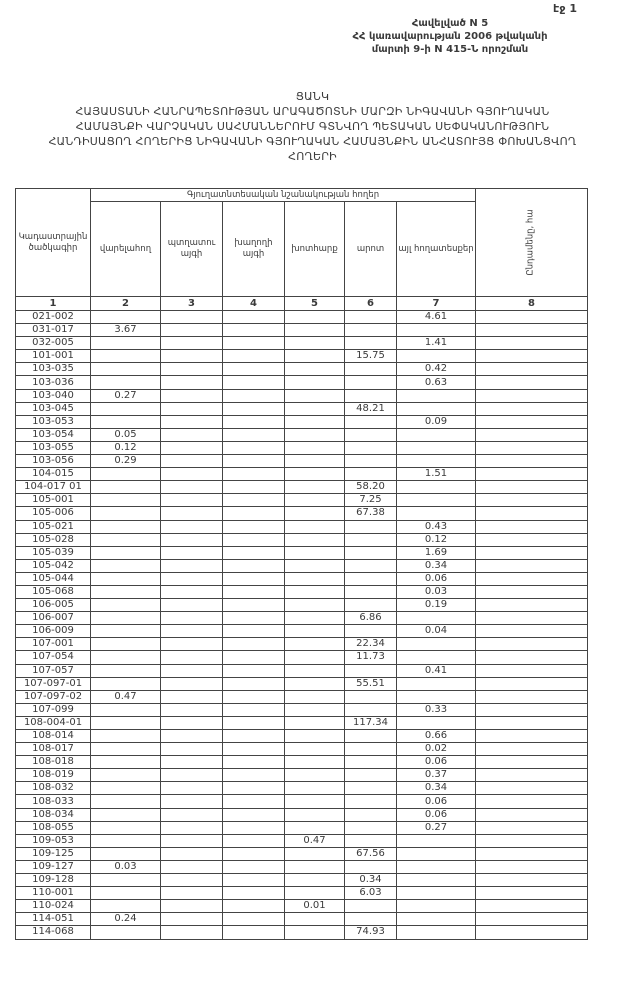  Describe the element at coordinates (312, 96) in the screenshot. I see `title-heading: ՑԱՆԿ` at that location.